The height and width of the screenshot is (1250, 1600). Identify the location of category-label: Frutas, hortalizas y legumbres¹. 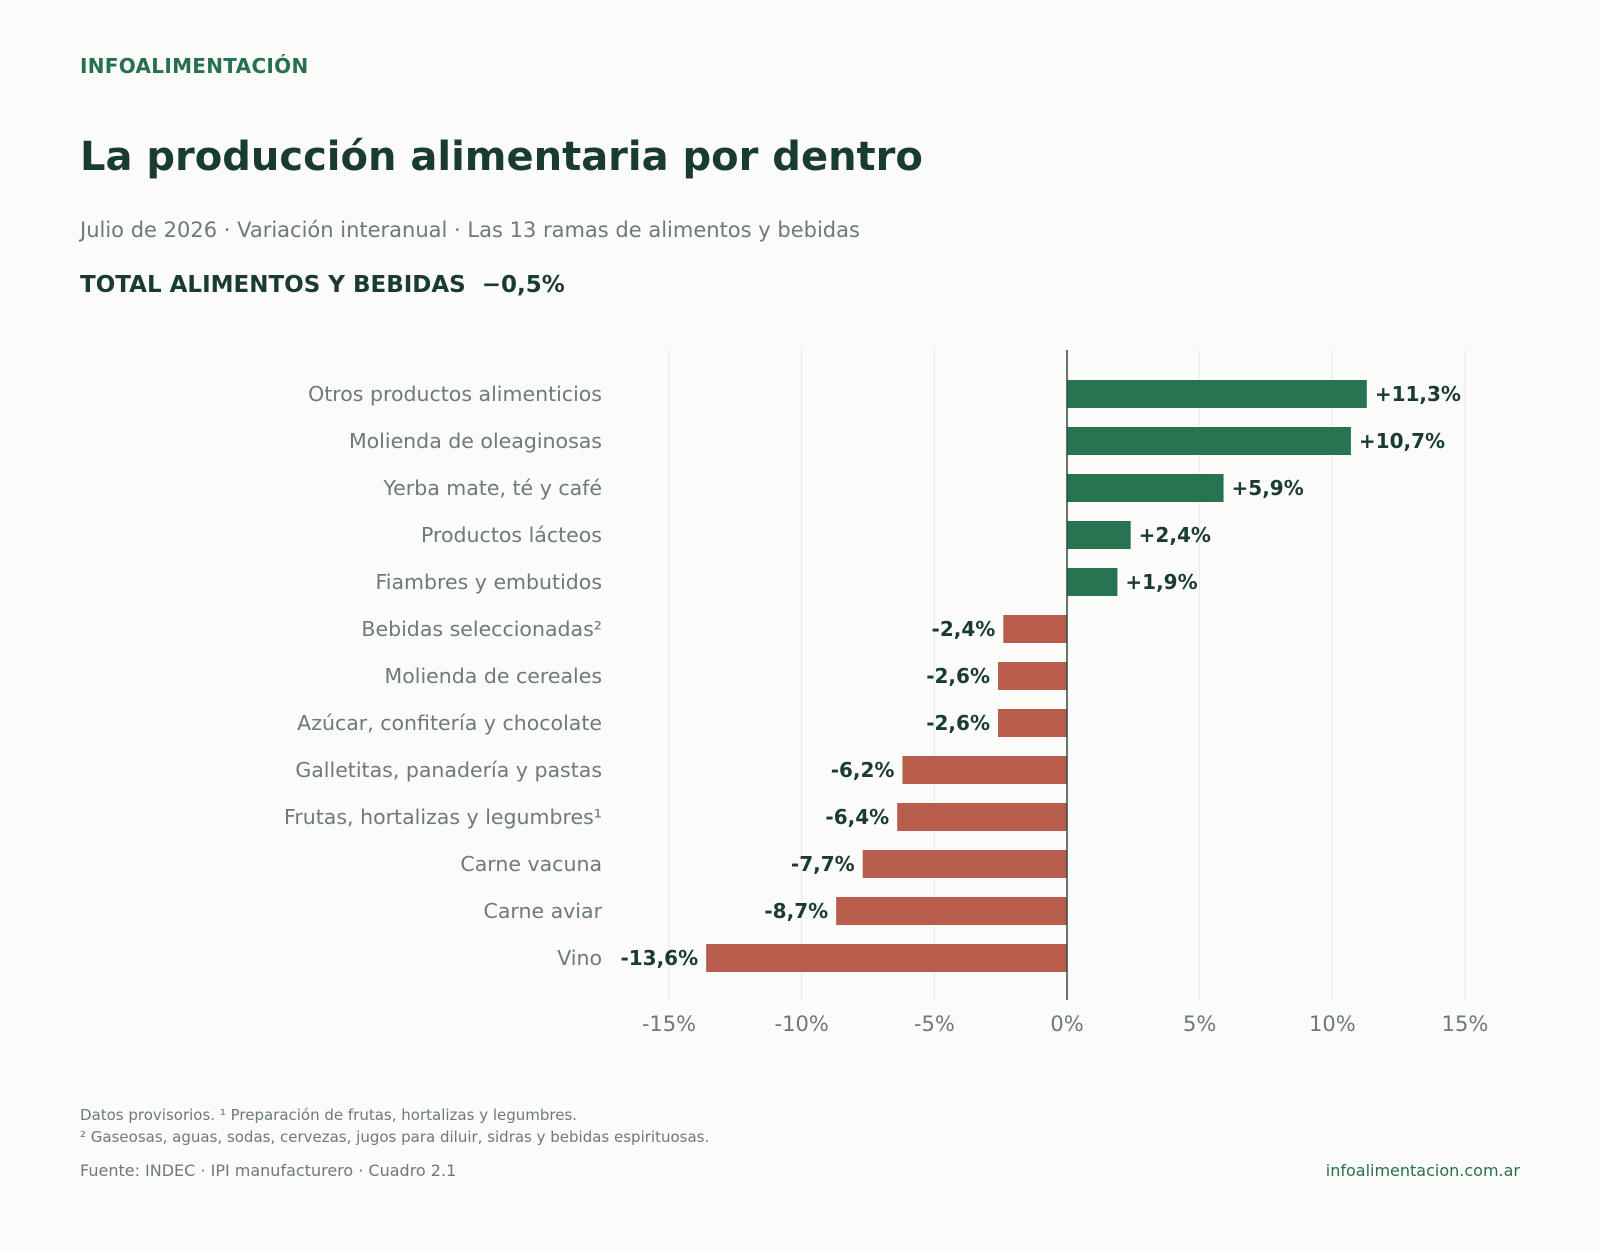
(443, 817).